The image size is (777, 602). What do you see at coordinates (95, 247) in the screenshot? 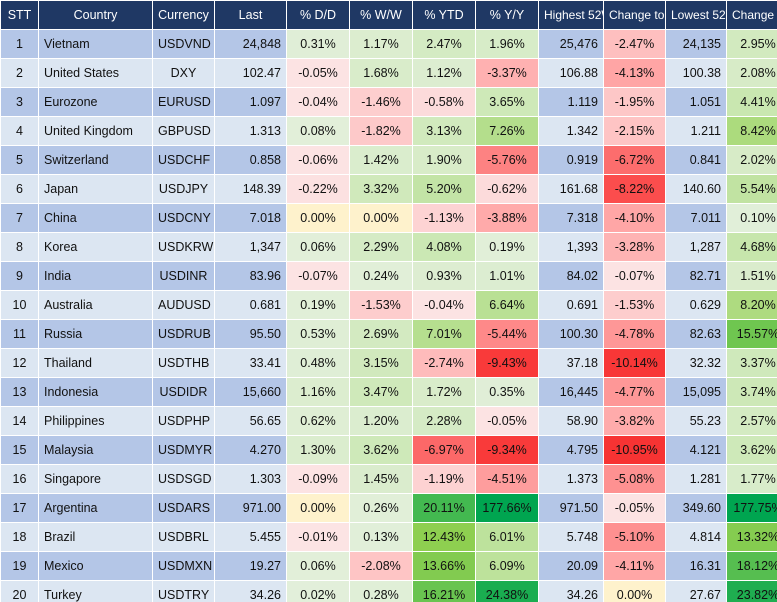
I see `cell-country: Korea` at bounding box center [95, 247].